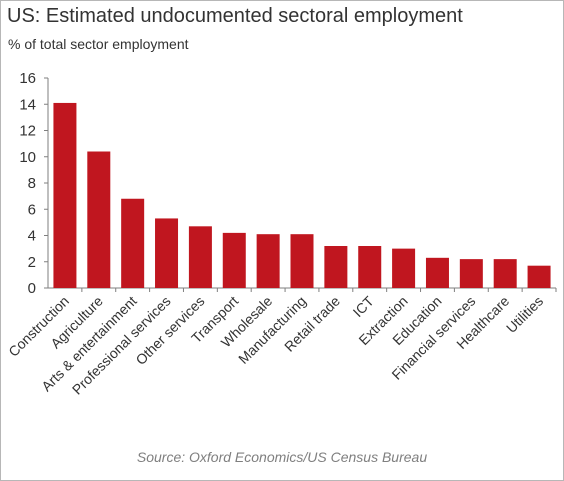 The width and height of the screenshot is (564, 481). What do you see at coordinates (32, 236) in the screenshot?
I see `y-tick-label: 4` at bounding box center [32, 236].